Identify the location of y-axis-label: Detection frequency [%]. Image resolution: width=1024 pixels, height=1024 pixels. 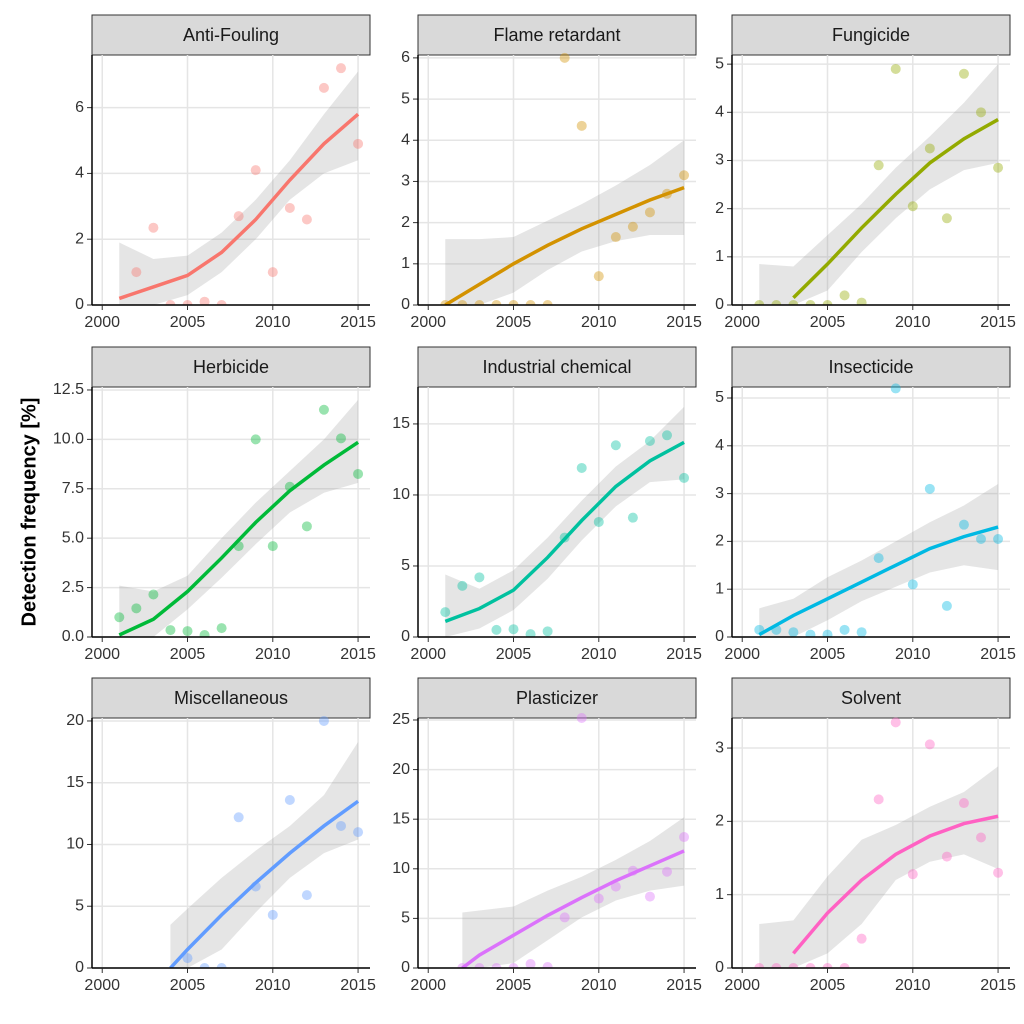
(29, 512).